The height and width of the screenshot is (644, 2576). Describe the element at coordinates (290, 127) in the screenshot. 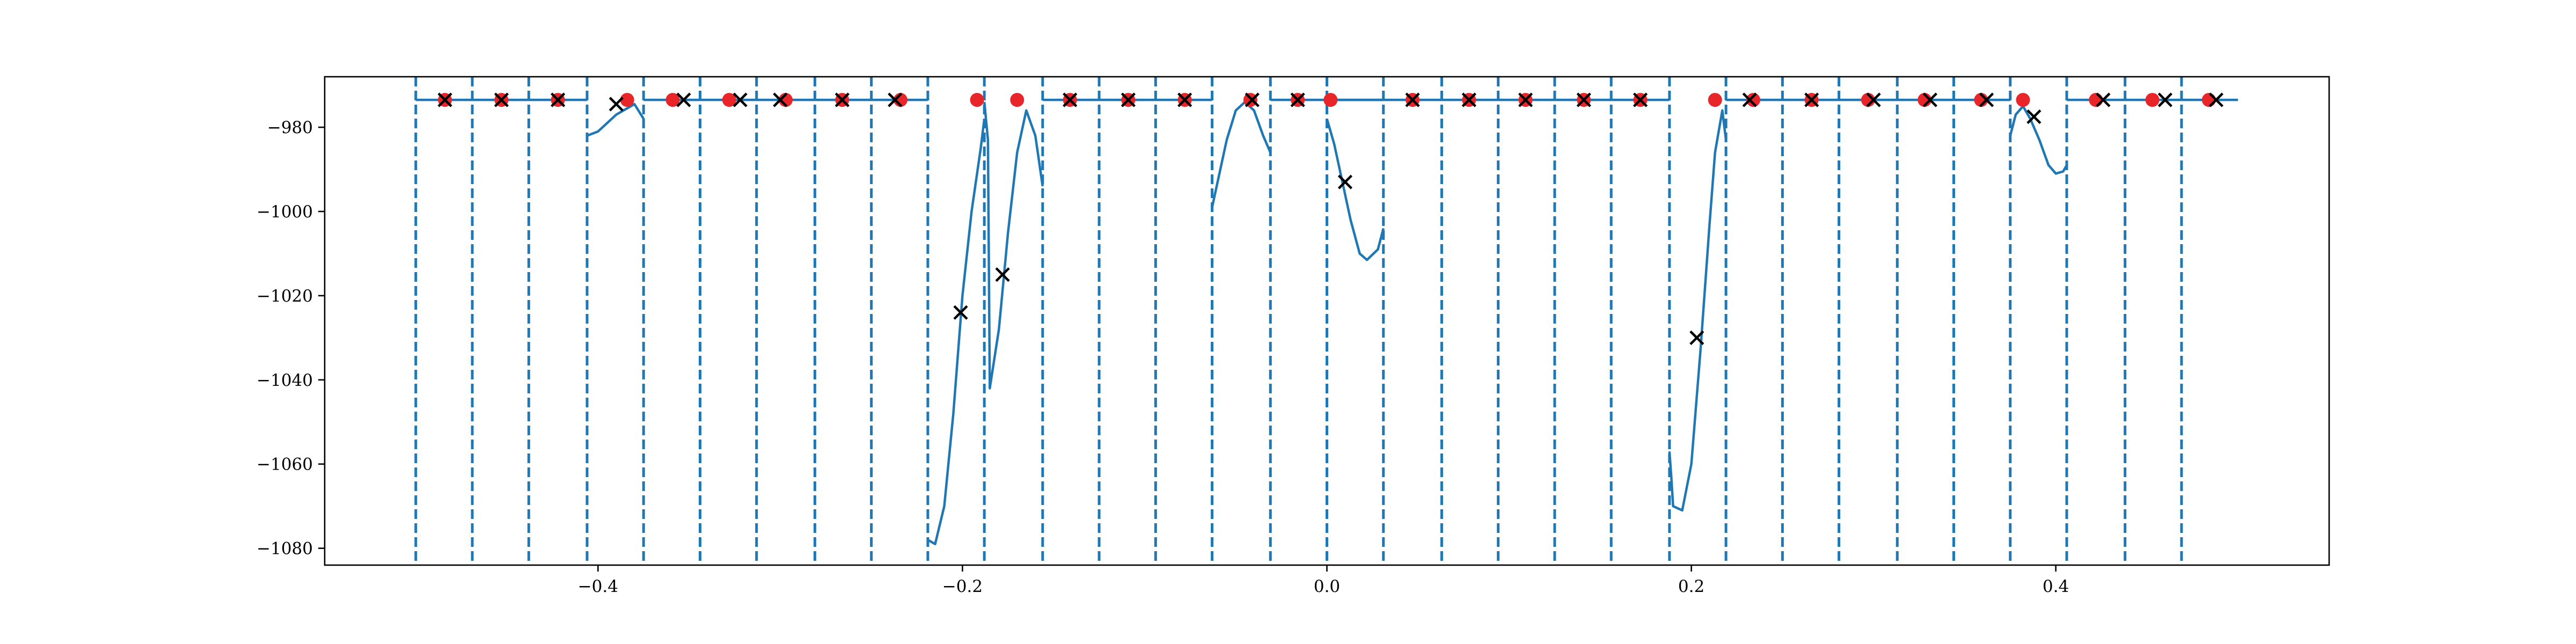

I see `y-tick-label: −980` at that location.